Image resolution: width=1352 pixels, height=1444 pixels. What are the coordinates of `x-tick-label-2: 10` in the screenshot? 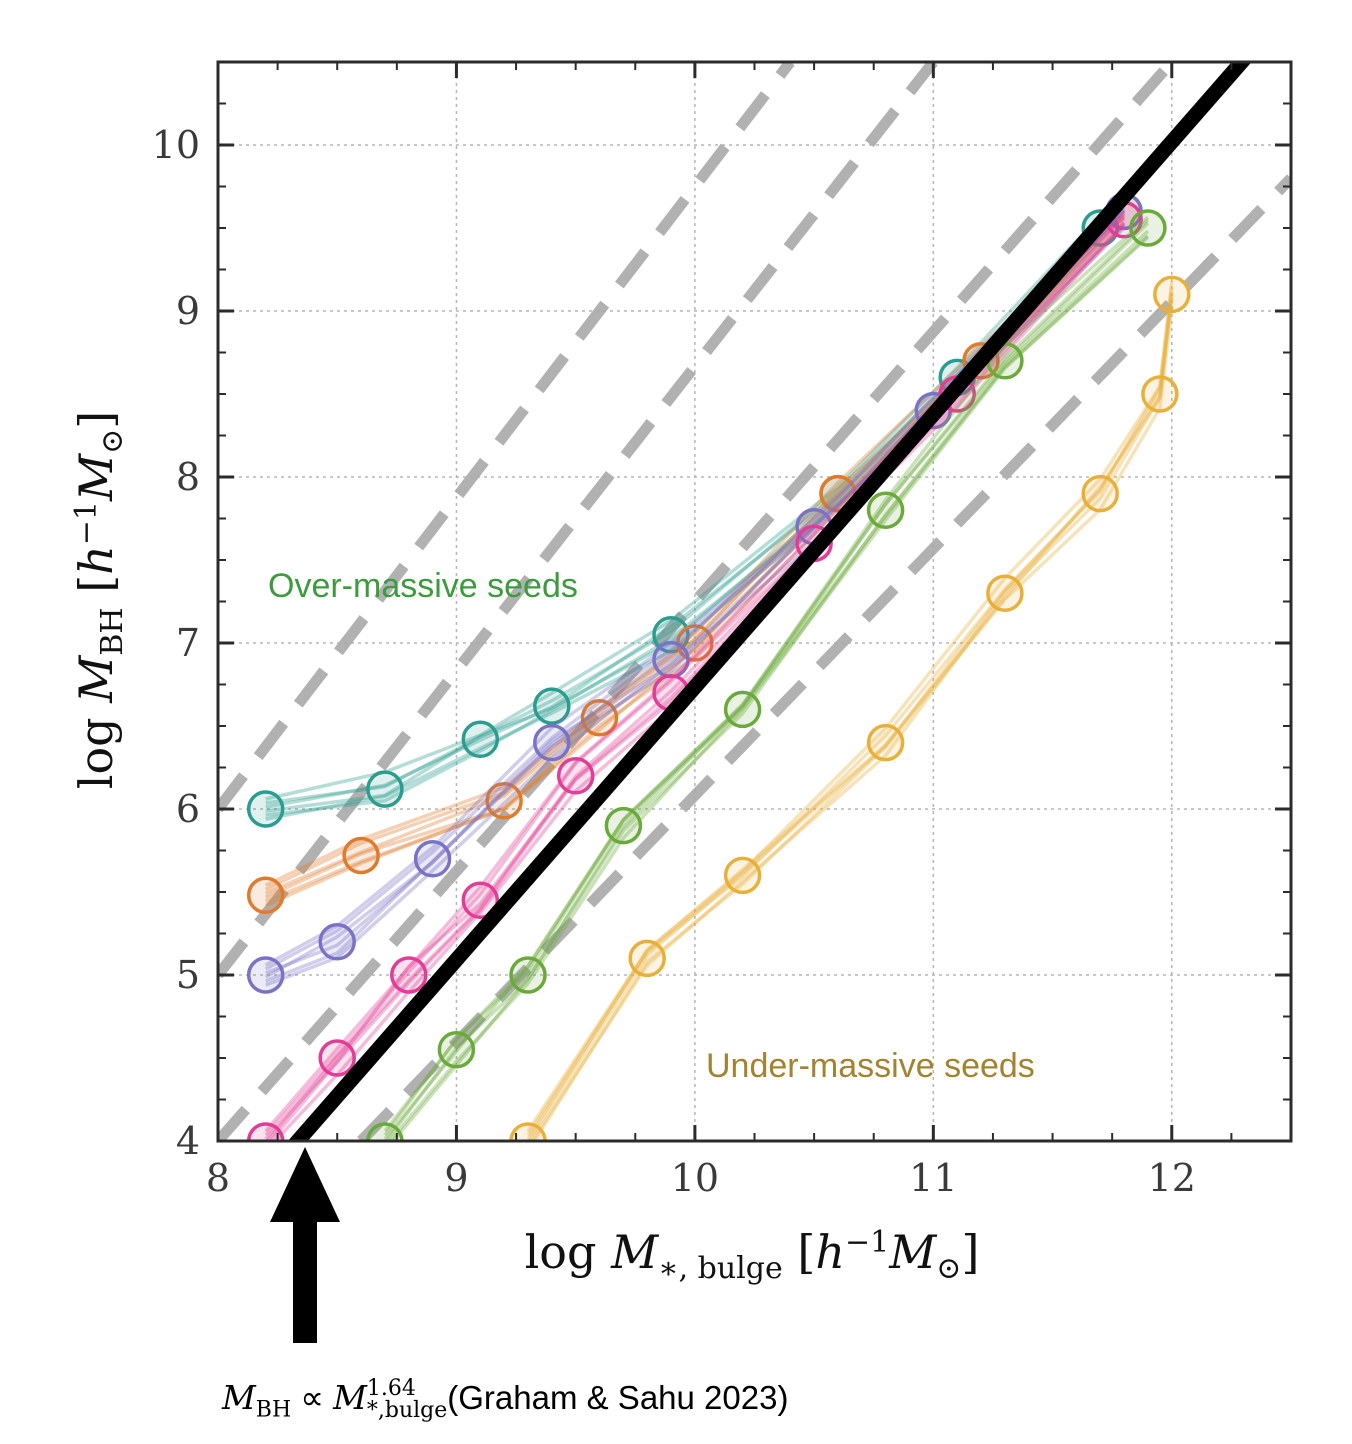 It's located at (695, 1178).